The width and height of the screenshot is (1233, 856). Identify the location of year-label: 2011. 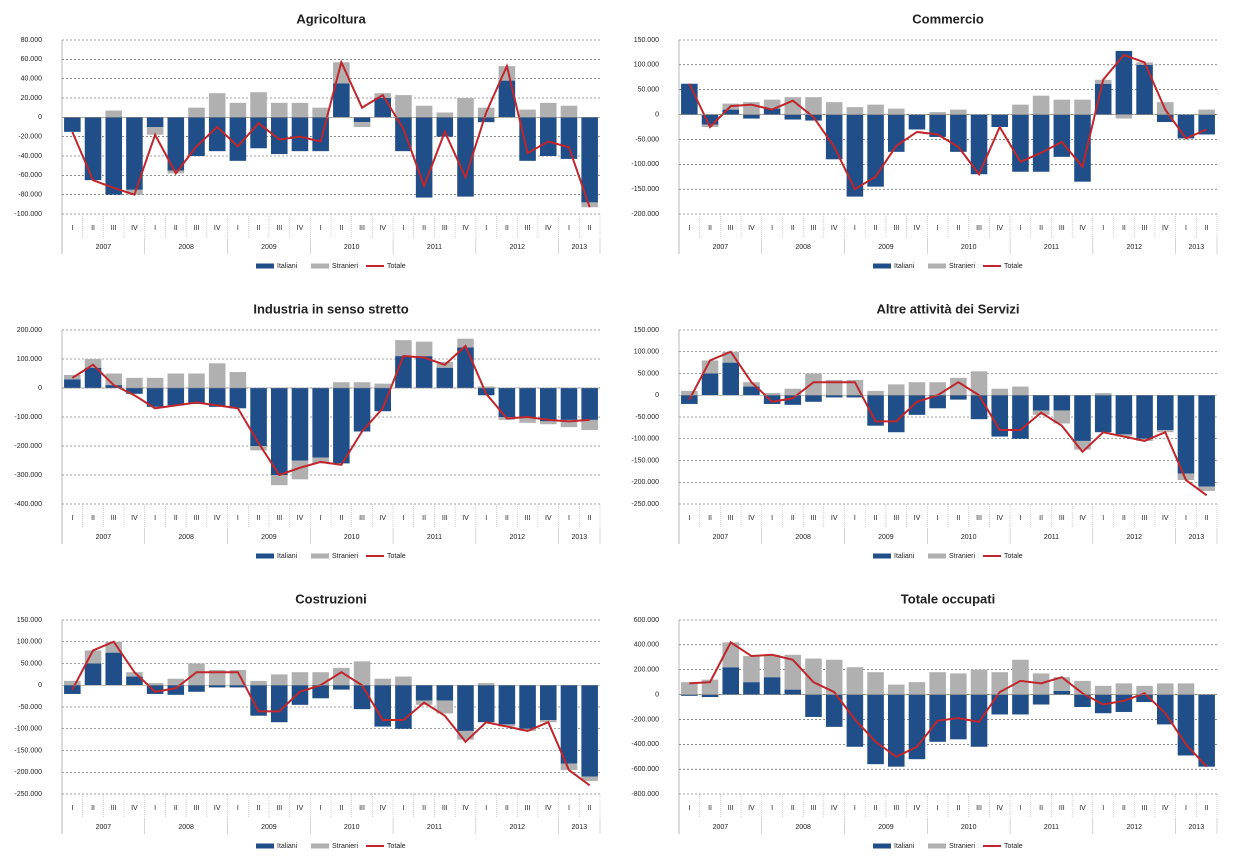
(1051, 247).